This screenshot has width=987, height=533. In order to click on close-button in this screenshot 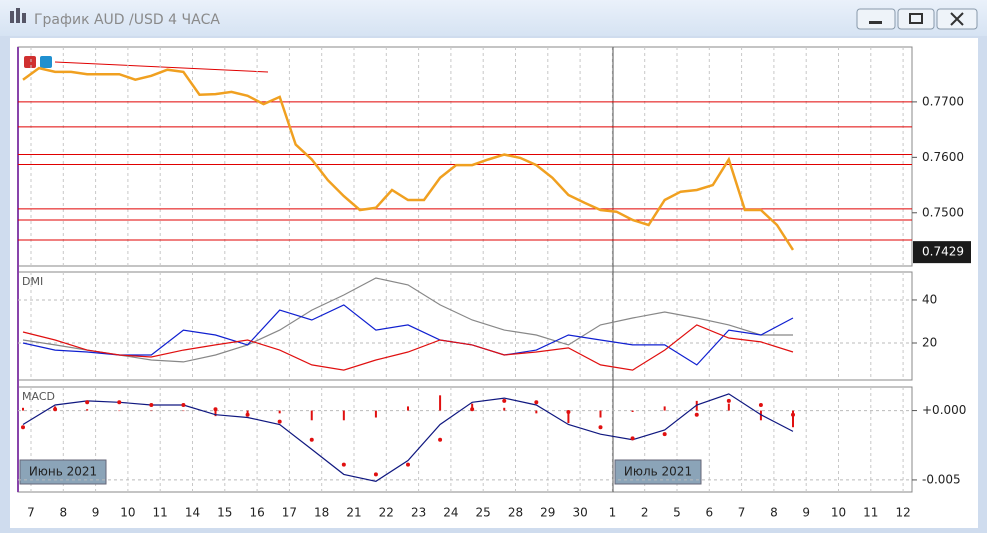, I will do `click(957, 19)`.